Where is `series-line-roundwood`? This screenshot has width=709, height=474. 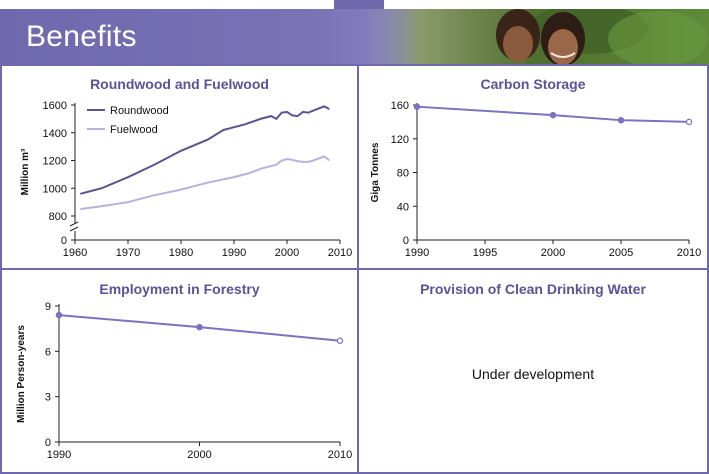
series-line-roundwood is located at coordinates (205, 150).